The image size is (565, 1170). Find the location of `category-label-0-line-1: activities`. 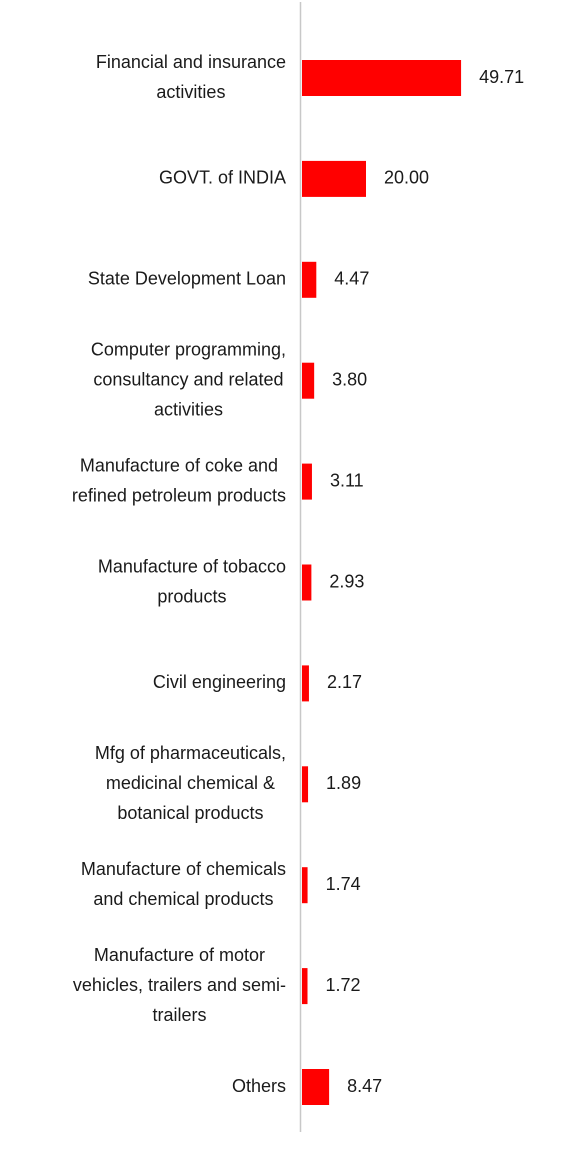

category-label-0-line-1: activities is located at coordinates (190, 92).